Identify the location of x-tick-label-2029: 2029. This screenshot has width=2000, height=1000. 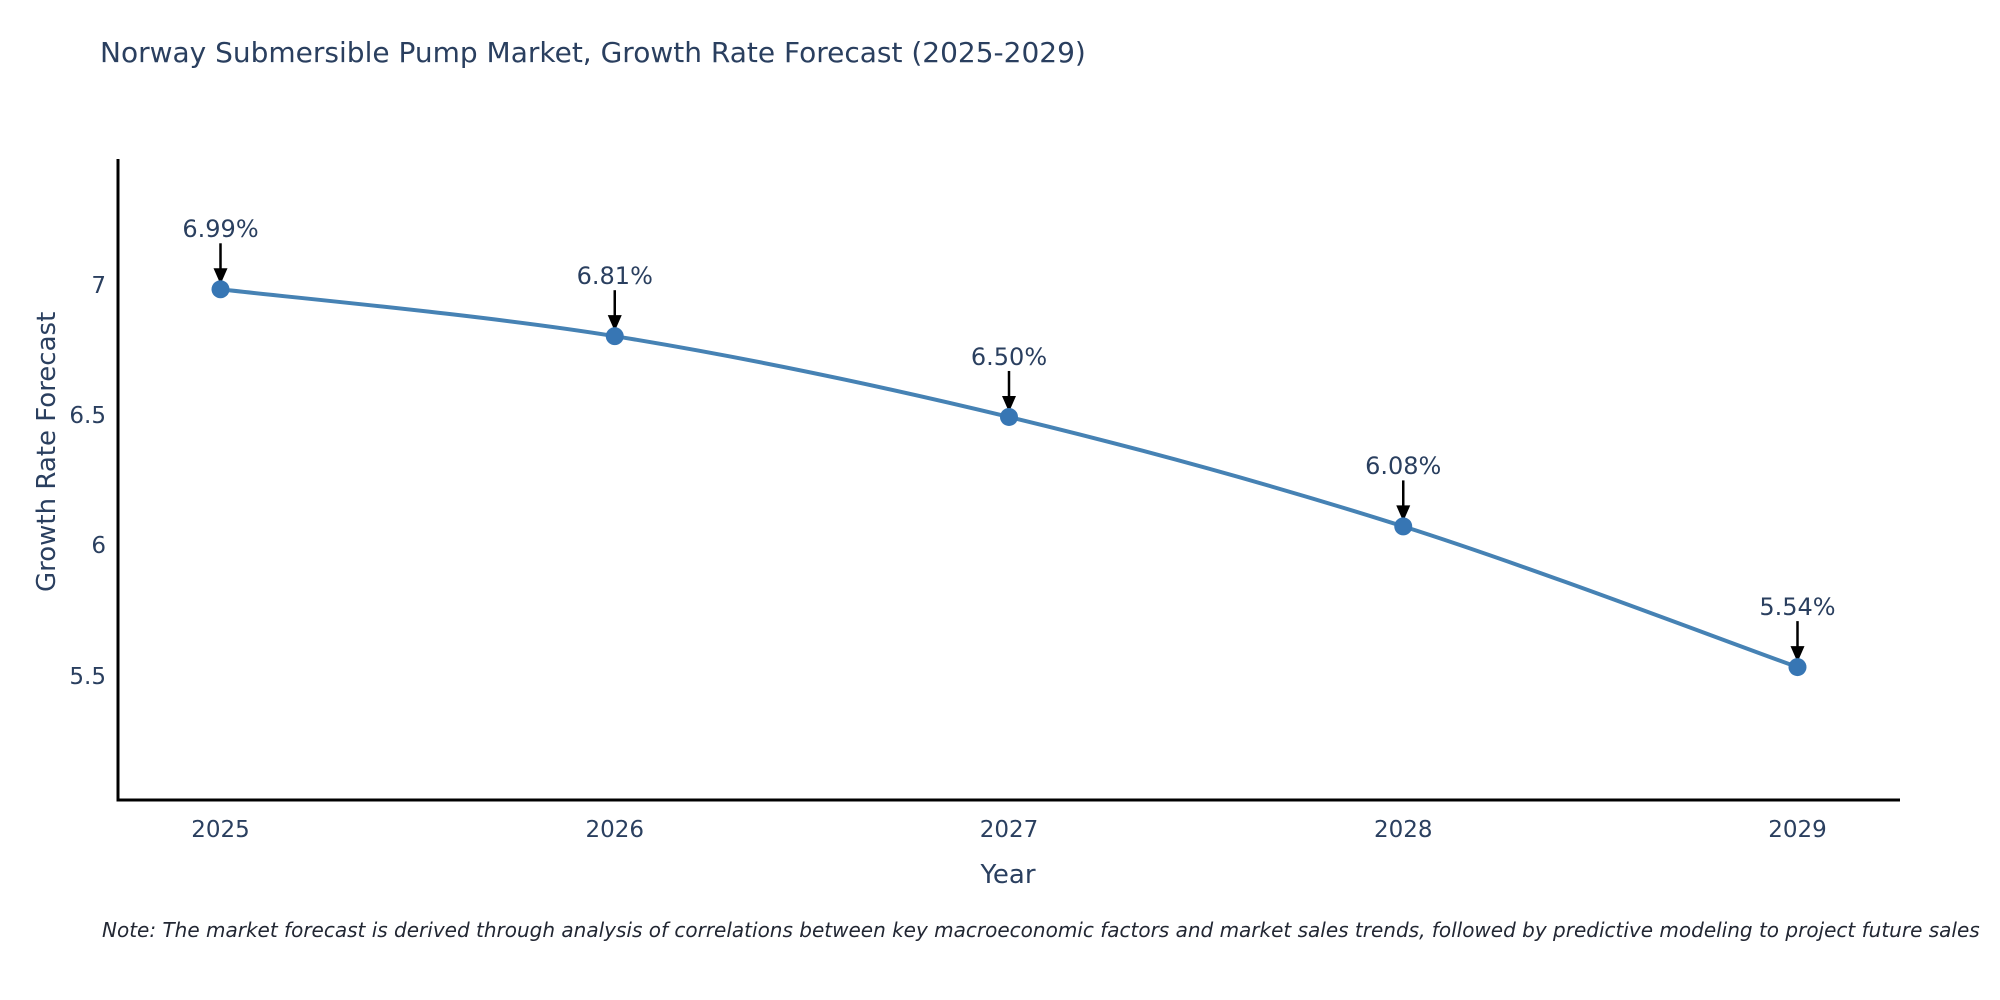
(1797, 830).